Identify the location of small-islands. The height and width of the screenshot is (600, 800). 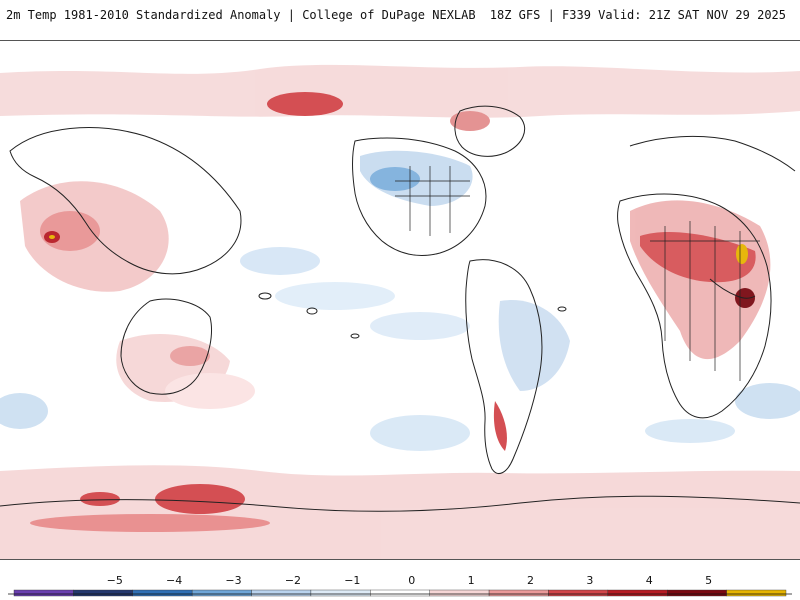
(412, 315).